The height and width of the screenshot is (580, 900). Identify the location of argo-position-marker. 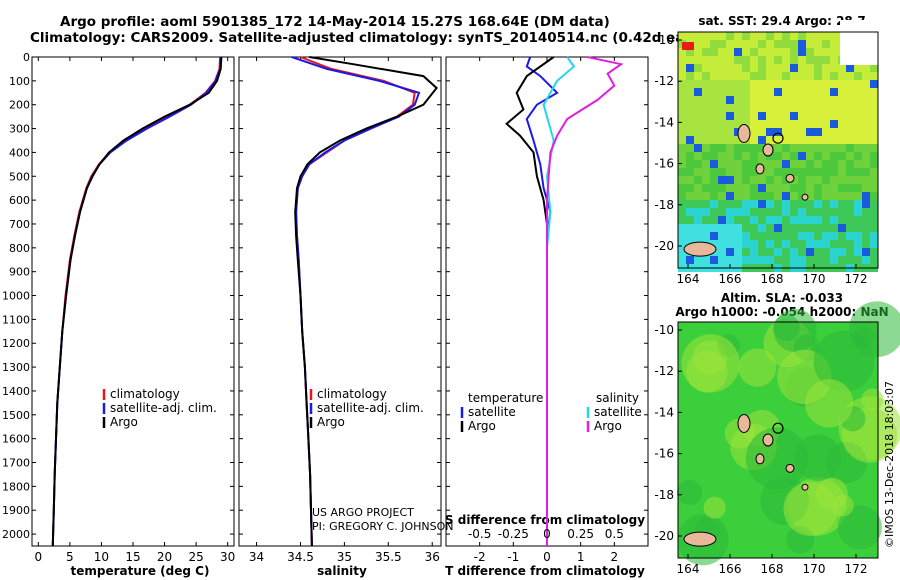
(778, 138).